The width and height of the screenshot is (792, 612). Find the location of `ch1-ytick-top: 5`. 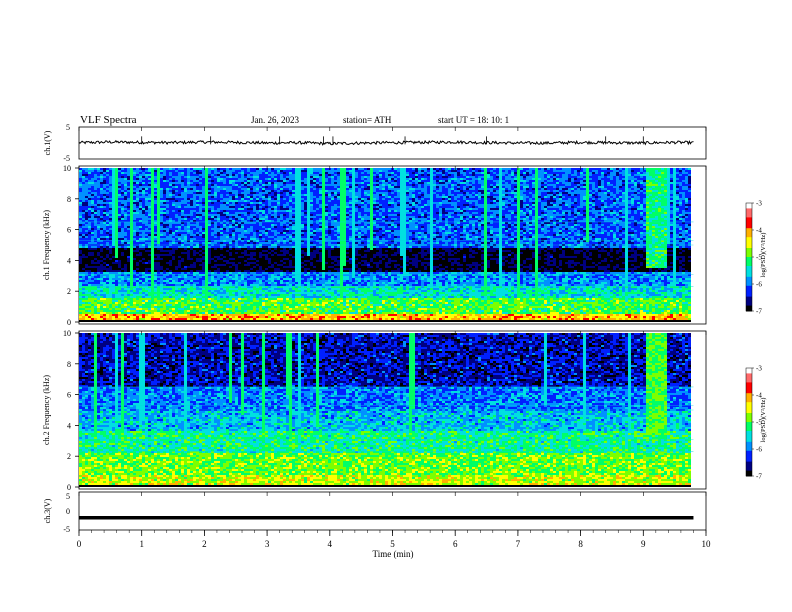

ch1-ytick-top: 5 is located at coordinates (68, 127).